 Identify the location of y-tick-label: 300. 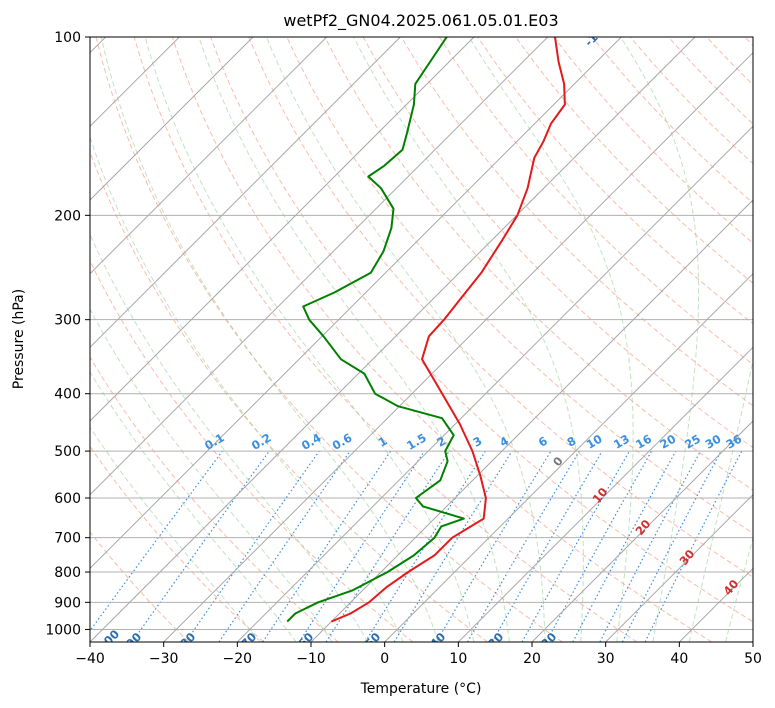
(67, 321).